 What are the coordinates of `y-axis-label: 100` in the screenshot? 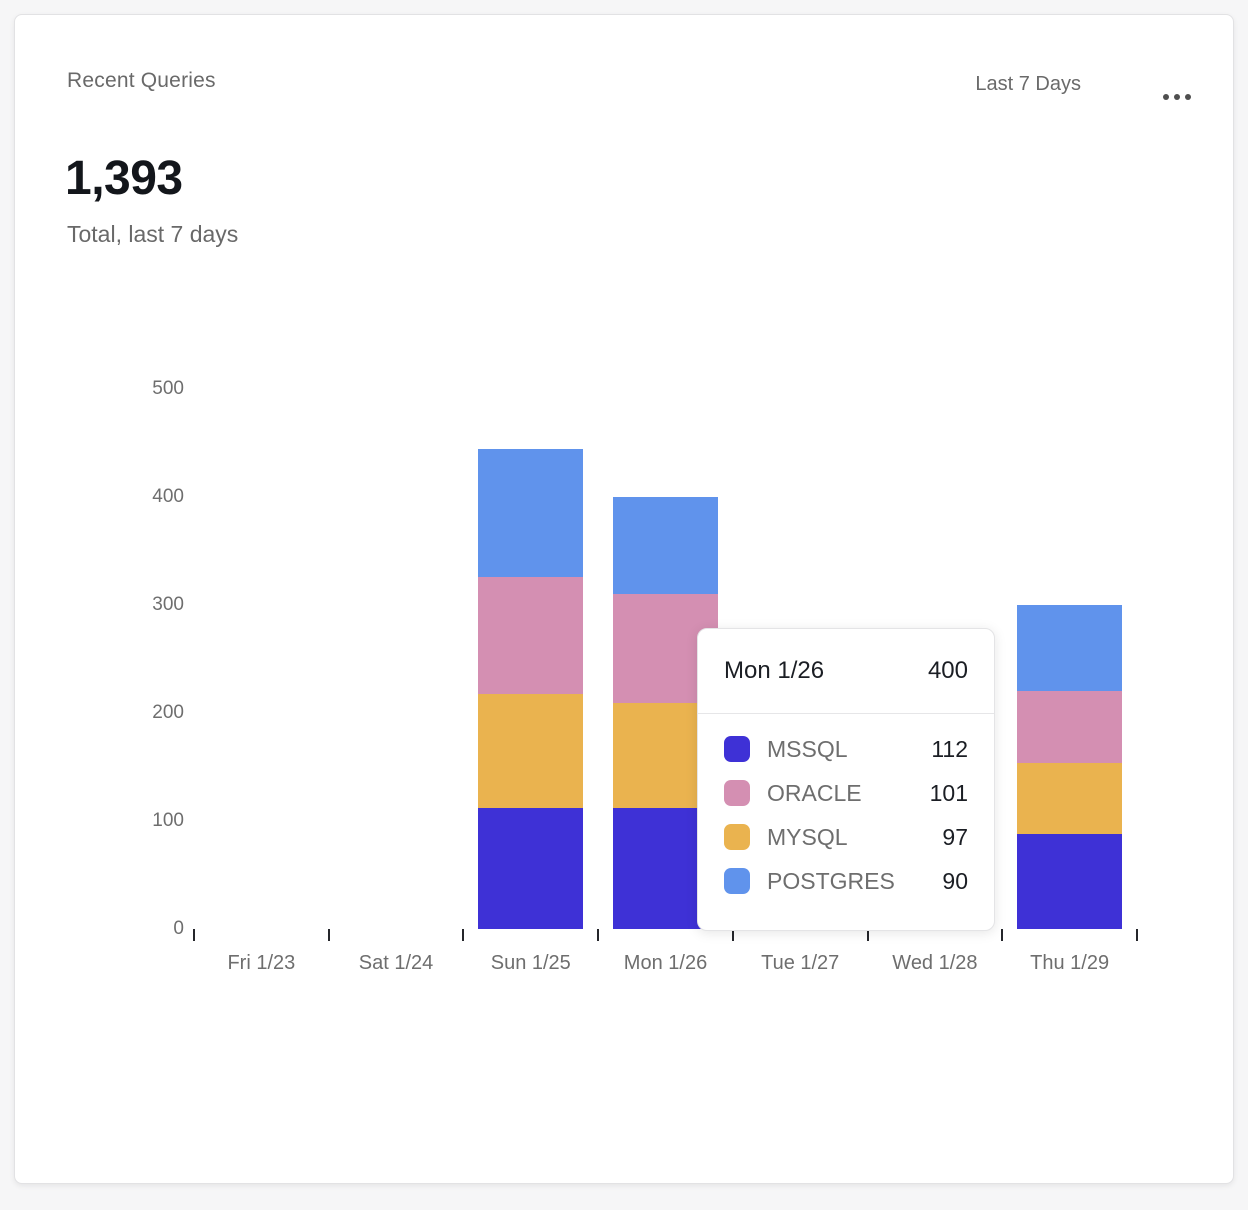 It's located at (168, 820).